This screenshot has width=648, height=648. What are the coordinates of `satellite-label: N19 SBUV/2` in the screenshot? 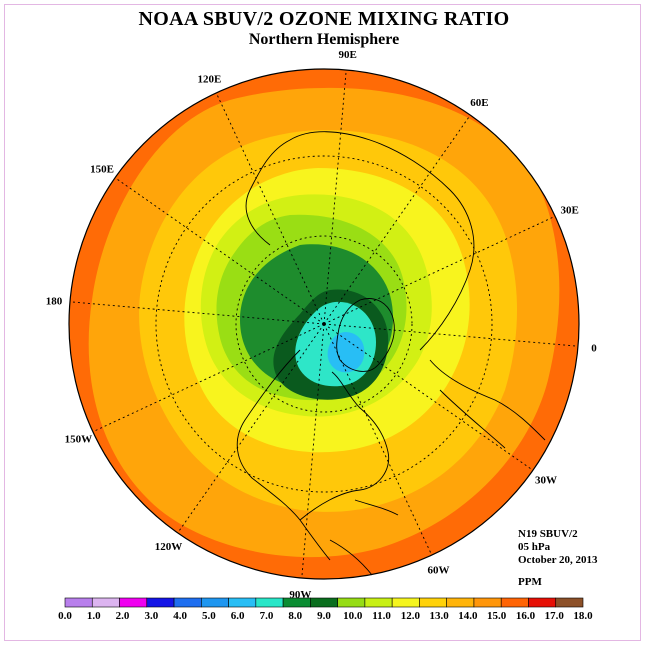 It's located at (548, 534).